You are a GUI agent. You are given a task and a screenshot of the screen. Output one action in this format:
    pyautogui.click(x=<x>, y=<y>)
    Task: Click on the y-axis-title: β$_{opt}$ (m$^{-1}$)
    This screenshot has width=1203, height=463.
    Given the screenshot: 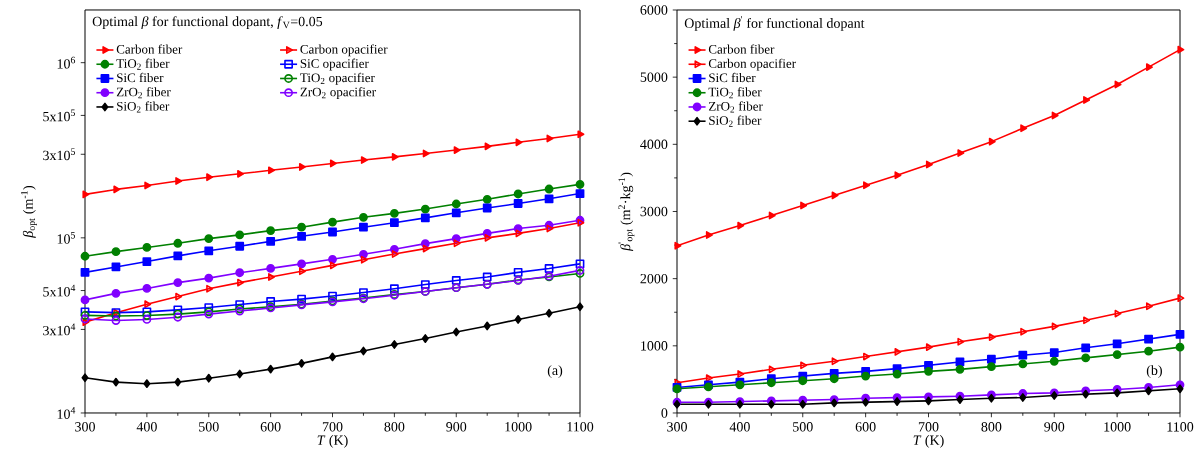 What is the action you would take?
    pyautogui.click(x=29, y=211)
    